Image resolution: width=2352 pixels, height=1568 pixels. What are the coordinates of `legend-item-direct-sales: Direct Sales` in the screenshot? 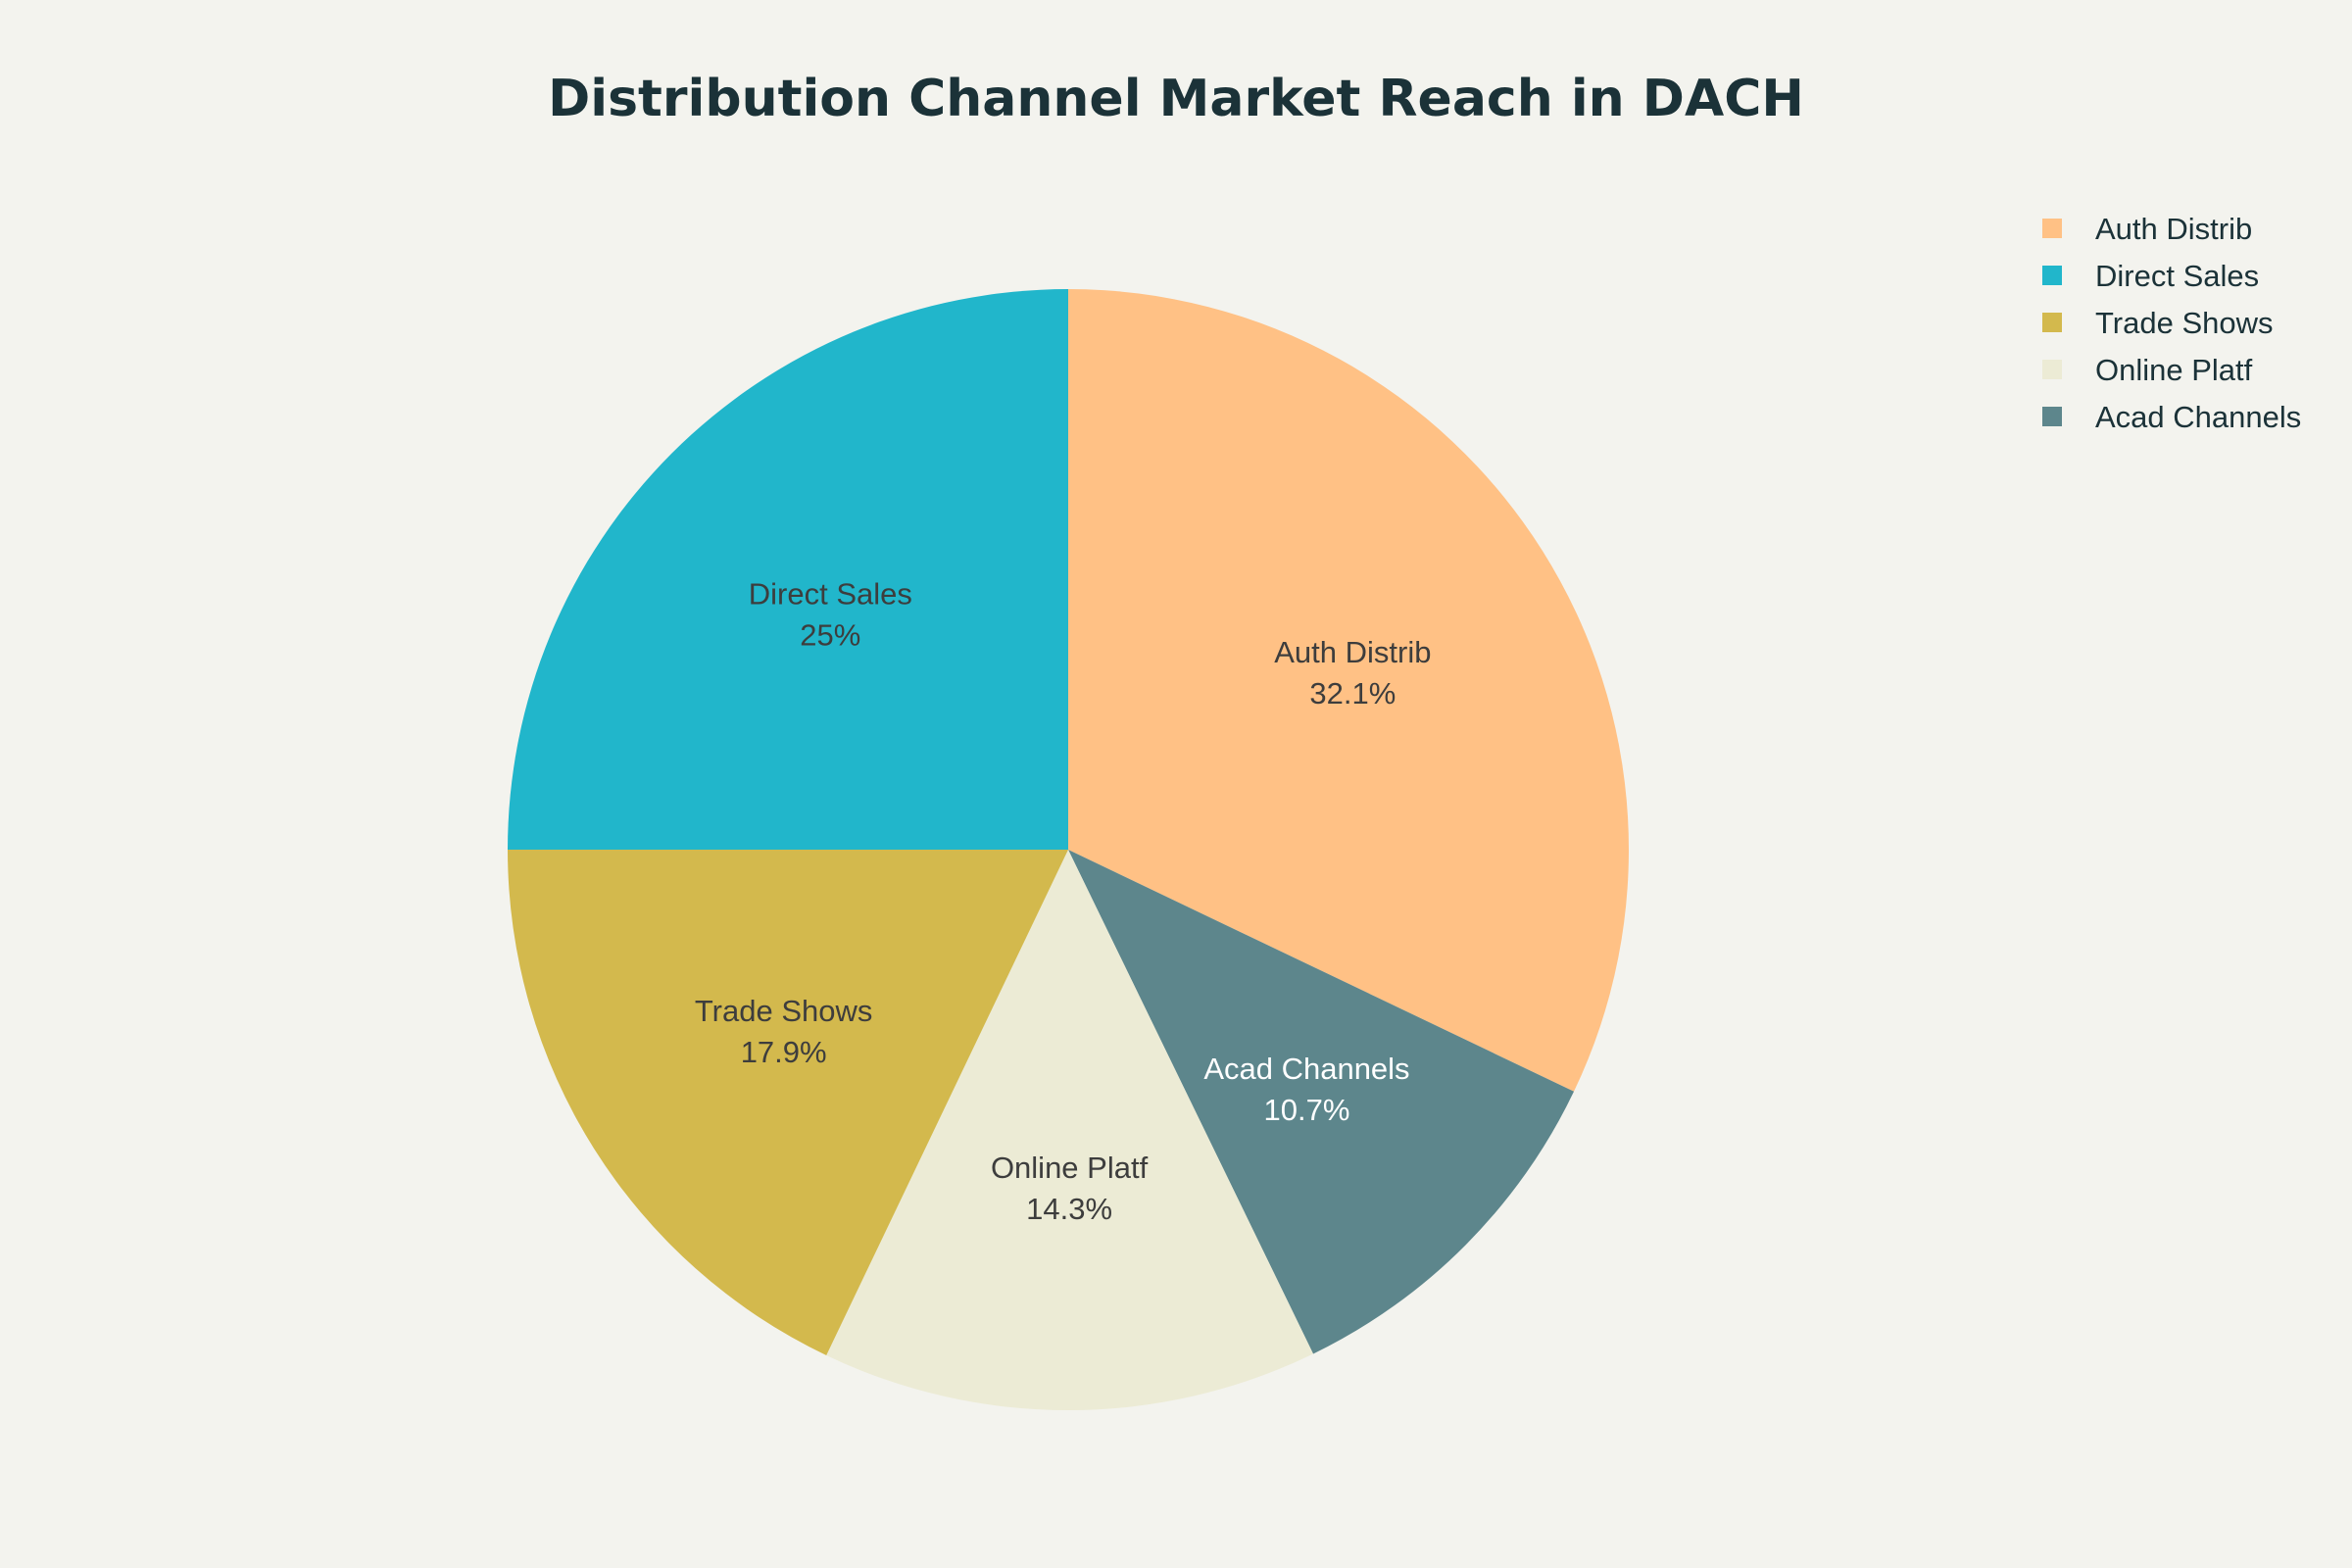 It's located at (2150, 276).